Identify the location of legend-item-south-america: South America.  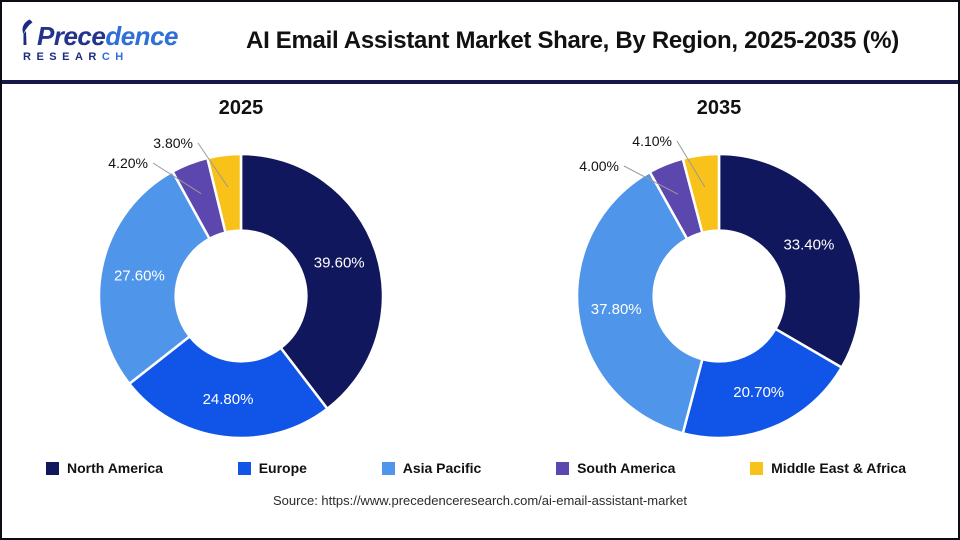
(615, 468).